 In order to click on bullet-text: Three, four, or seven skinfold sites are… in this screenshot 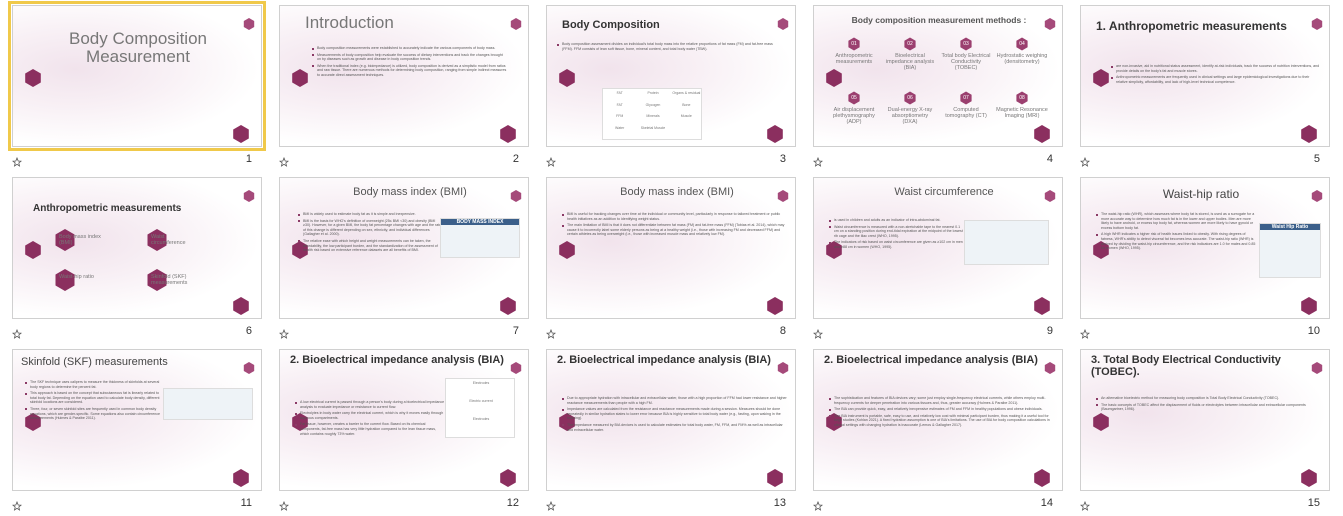, I will do `click(95, 414)`.